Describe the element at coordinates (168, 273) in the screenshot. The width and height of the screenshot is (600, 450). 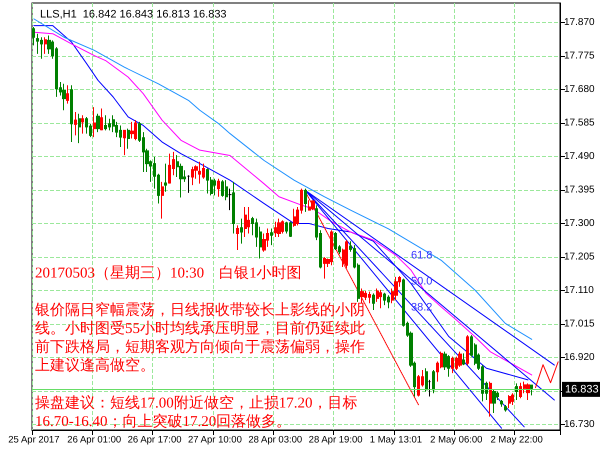
I see `annotation: 20170503（星期三）10:30 白银1小时图` at that location.